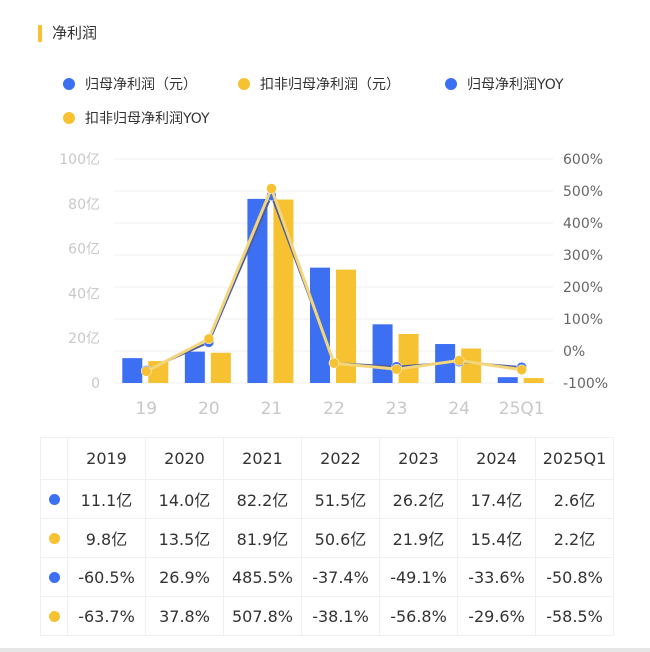 The image size is (650, 652). I want to click on x-axis-tick-label: 19, so click(146, 409).